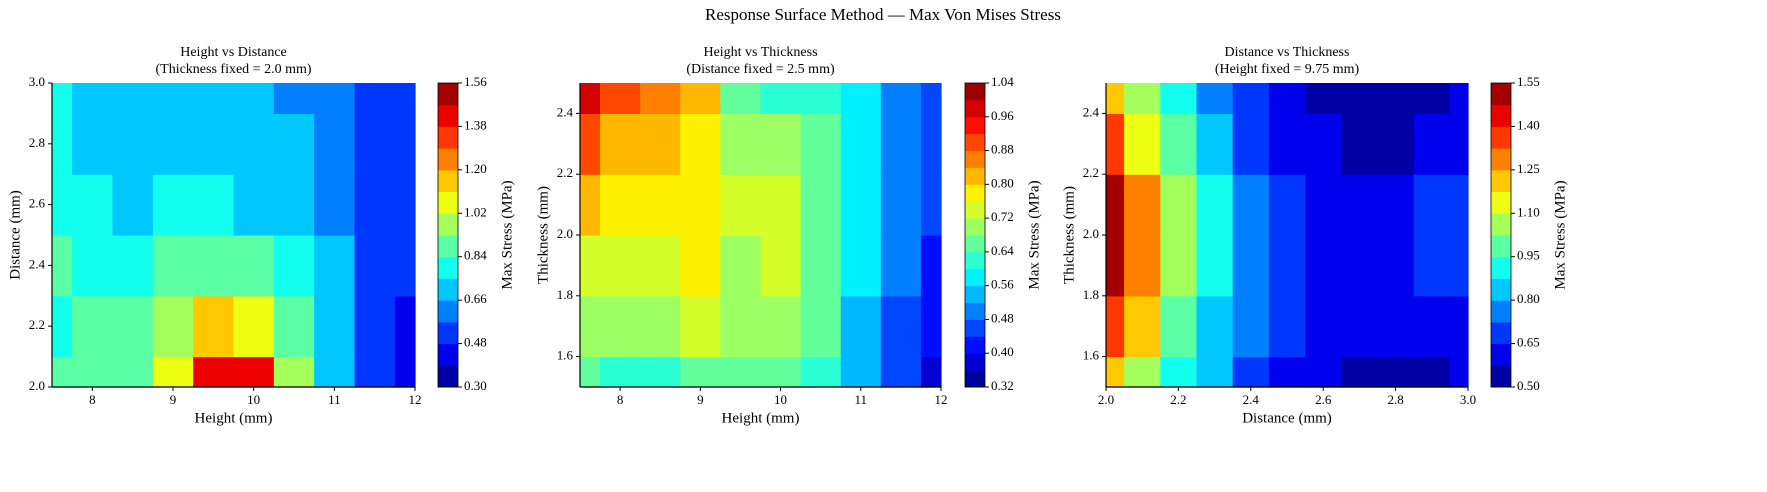 This screenshot has width=1767, height=492. I want to click on colorbar-tick-label: 0.66, so click(475, 298).